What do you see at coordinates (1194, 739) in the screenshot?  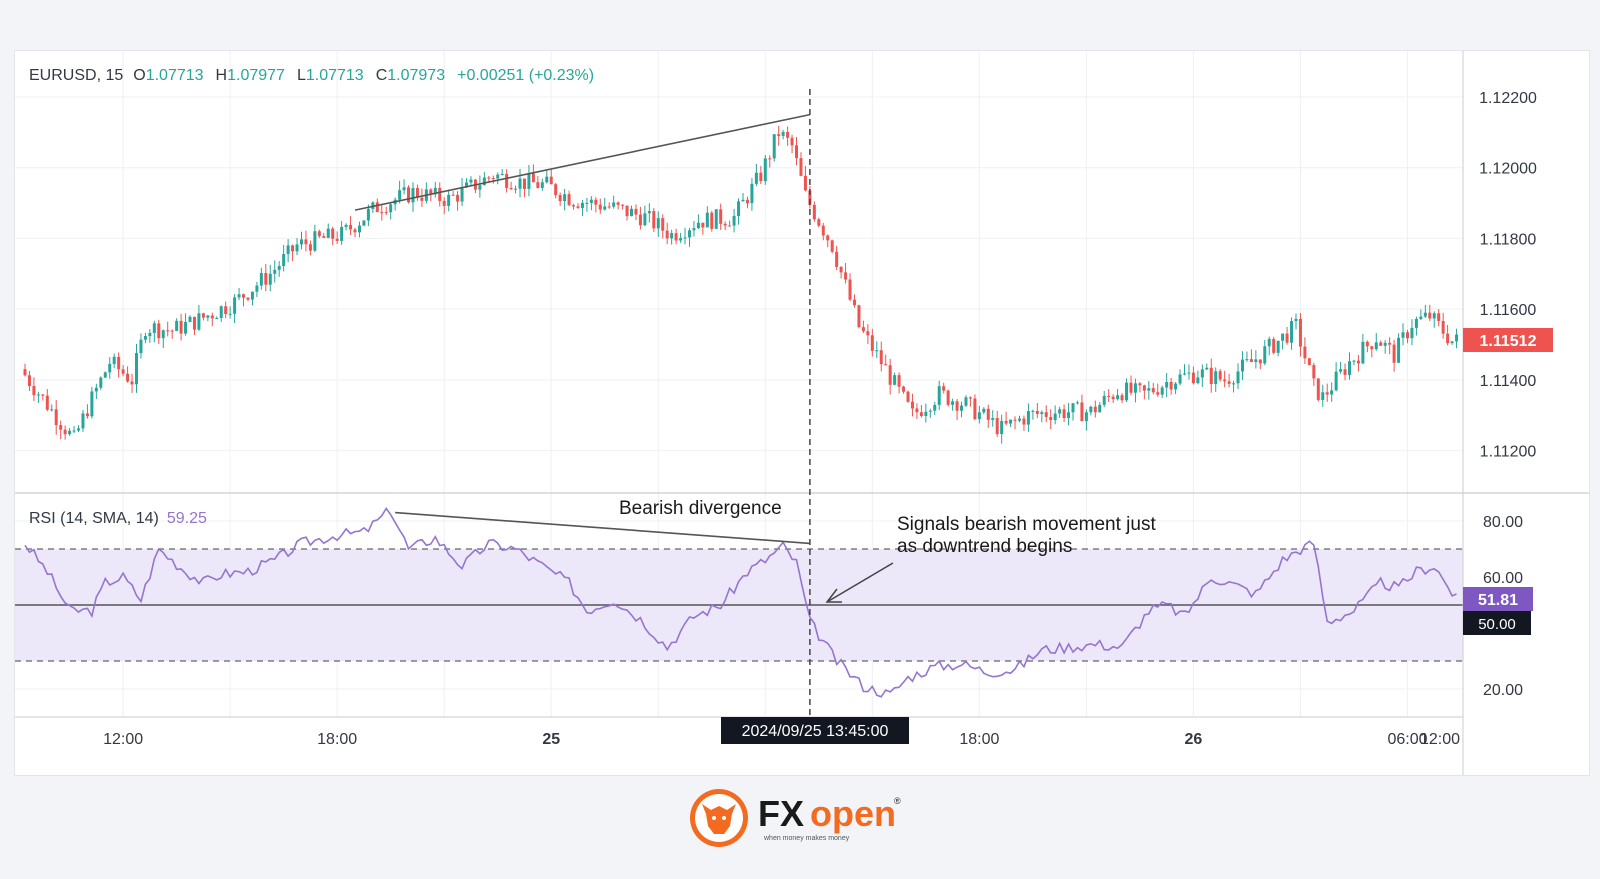 I see `time-tick-label: 26` at bounding box center [1194, 739].